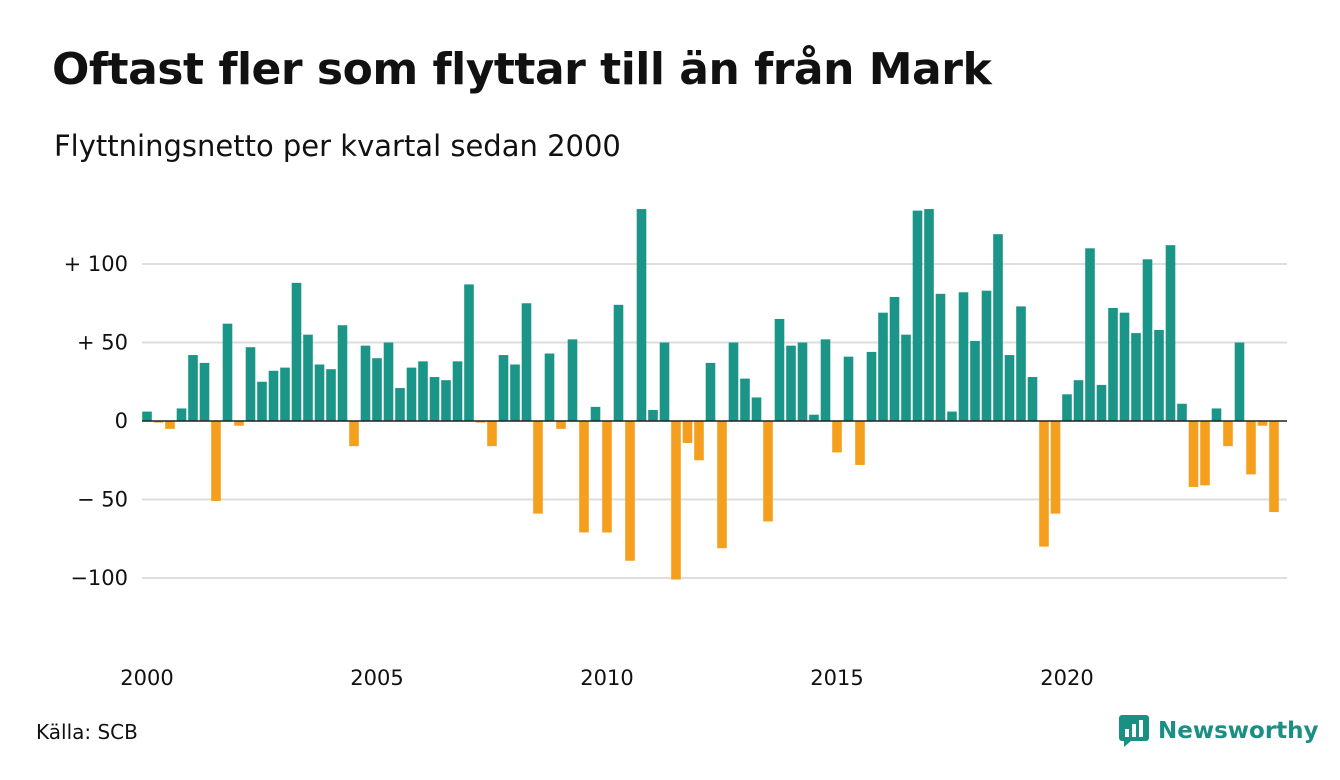  I want to click on x-tick-label: 2010, so click(606, 678).